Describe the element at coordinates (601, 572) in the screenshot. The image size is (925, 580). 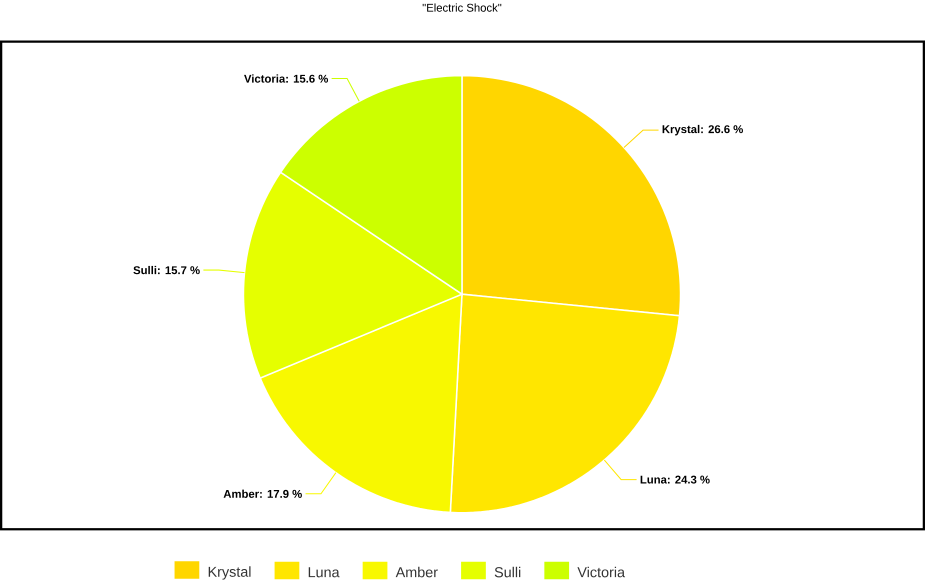
I see `legend-label: Victoria` at that location.